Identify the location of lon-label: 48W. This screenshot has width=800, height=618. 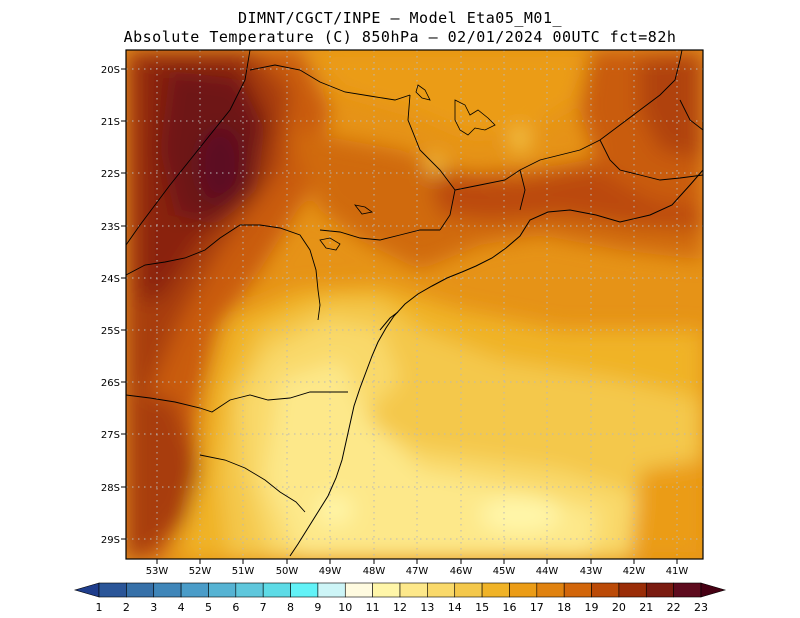
(374, 571).